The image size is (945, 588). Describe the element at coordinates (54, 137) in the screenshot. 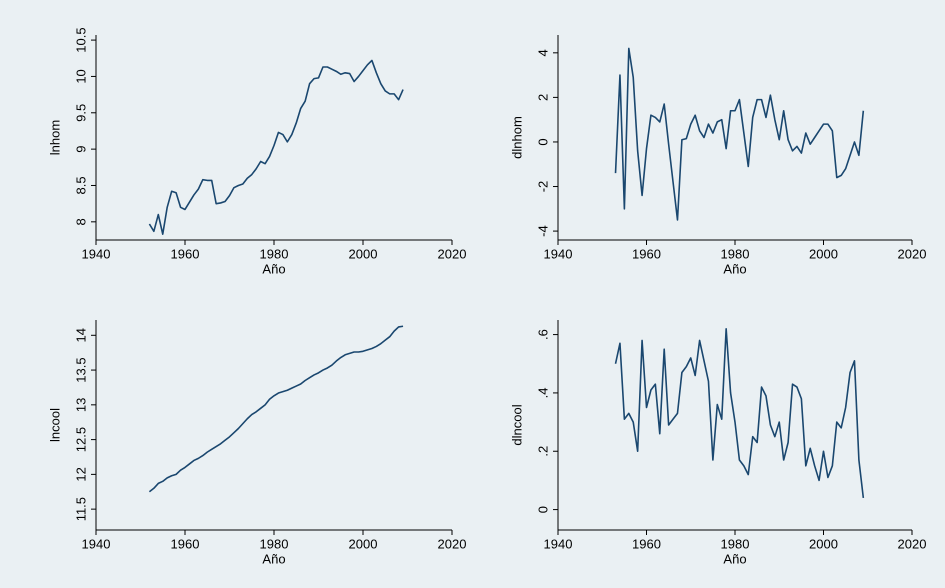

I see `y-axis-title: lnhom` at that location.